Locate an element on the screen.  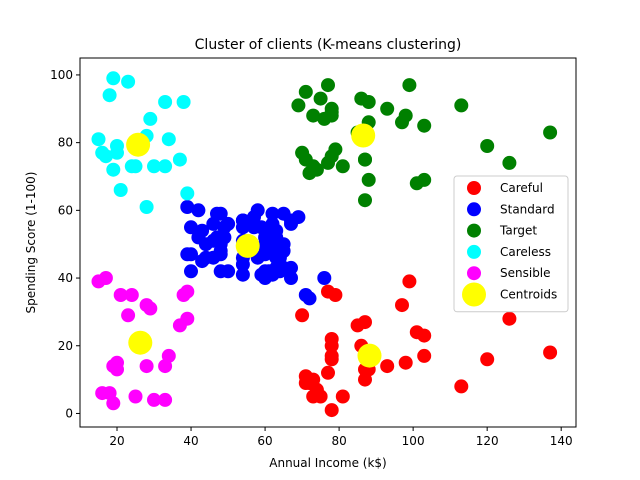
y-axis-ticks: 0 20 40 60 80 100 is located at coordinates (65, 244).